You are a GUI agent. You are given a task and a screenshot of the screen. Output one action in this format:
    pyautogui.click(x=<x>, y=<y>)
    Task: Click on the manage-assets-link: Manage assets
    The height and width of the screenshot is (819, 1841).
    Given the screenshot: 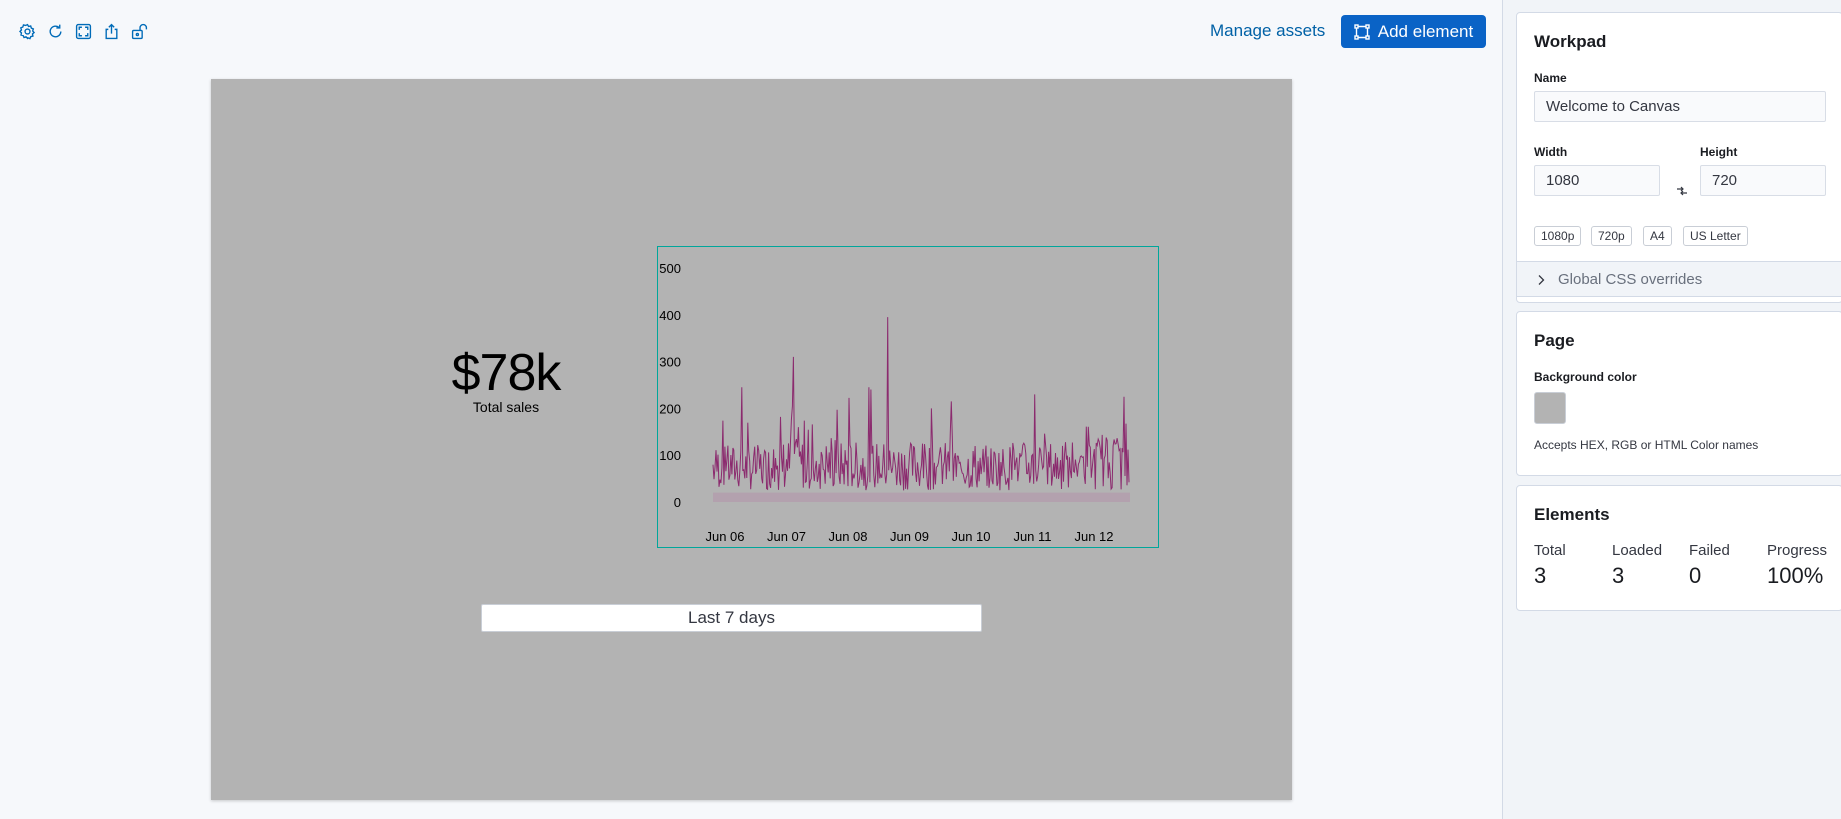 What is the action you would take?
    pyautogui.click(x=1268, y=30)
    